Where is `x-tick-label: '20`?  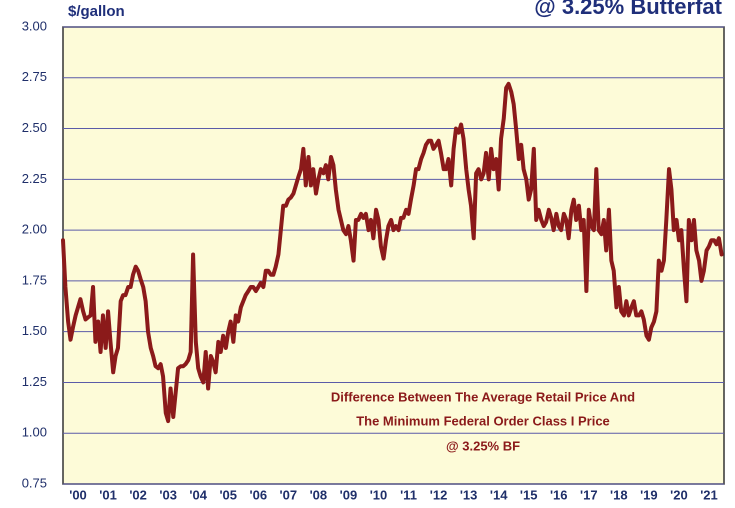 x-tick-label: '20 is located at coordinates (679, 494).